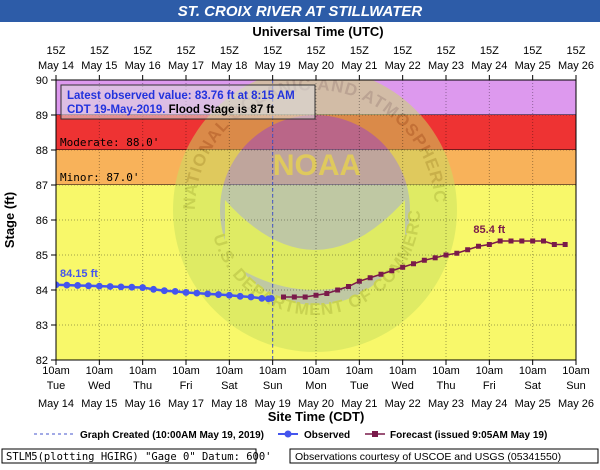 The image size is (600, 470). I want to click on band-label-minor: Minor: 87.0', so click(99, 177).